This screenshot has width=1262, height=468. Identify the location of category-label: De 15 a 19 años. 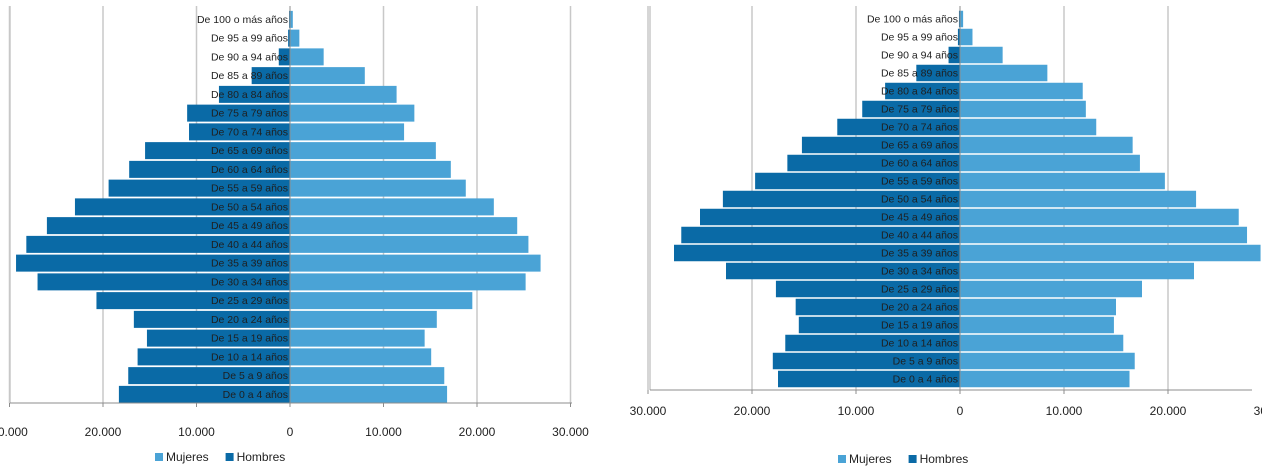
(919, 326).